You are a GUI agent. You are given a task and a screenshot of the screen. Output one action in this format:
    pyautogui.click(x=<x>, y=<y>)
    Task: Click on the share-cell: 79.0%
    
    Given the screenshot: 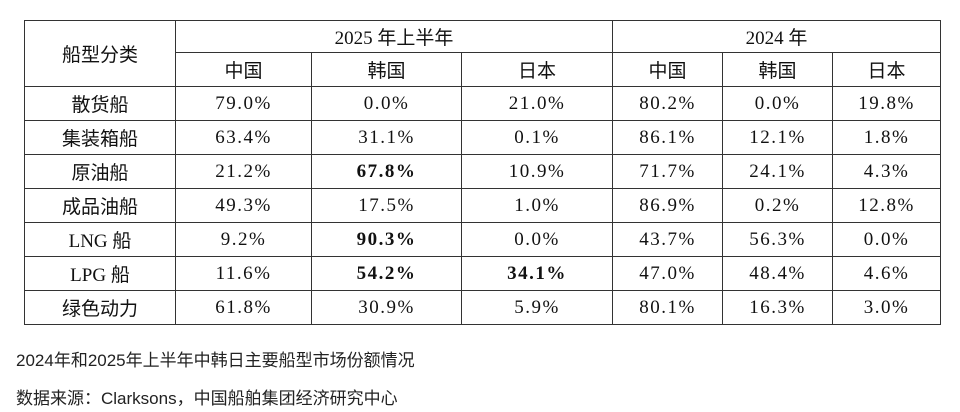 What is the action you would take?
    pyautogui.click(x=243, y=103)
    